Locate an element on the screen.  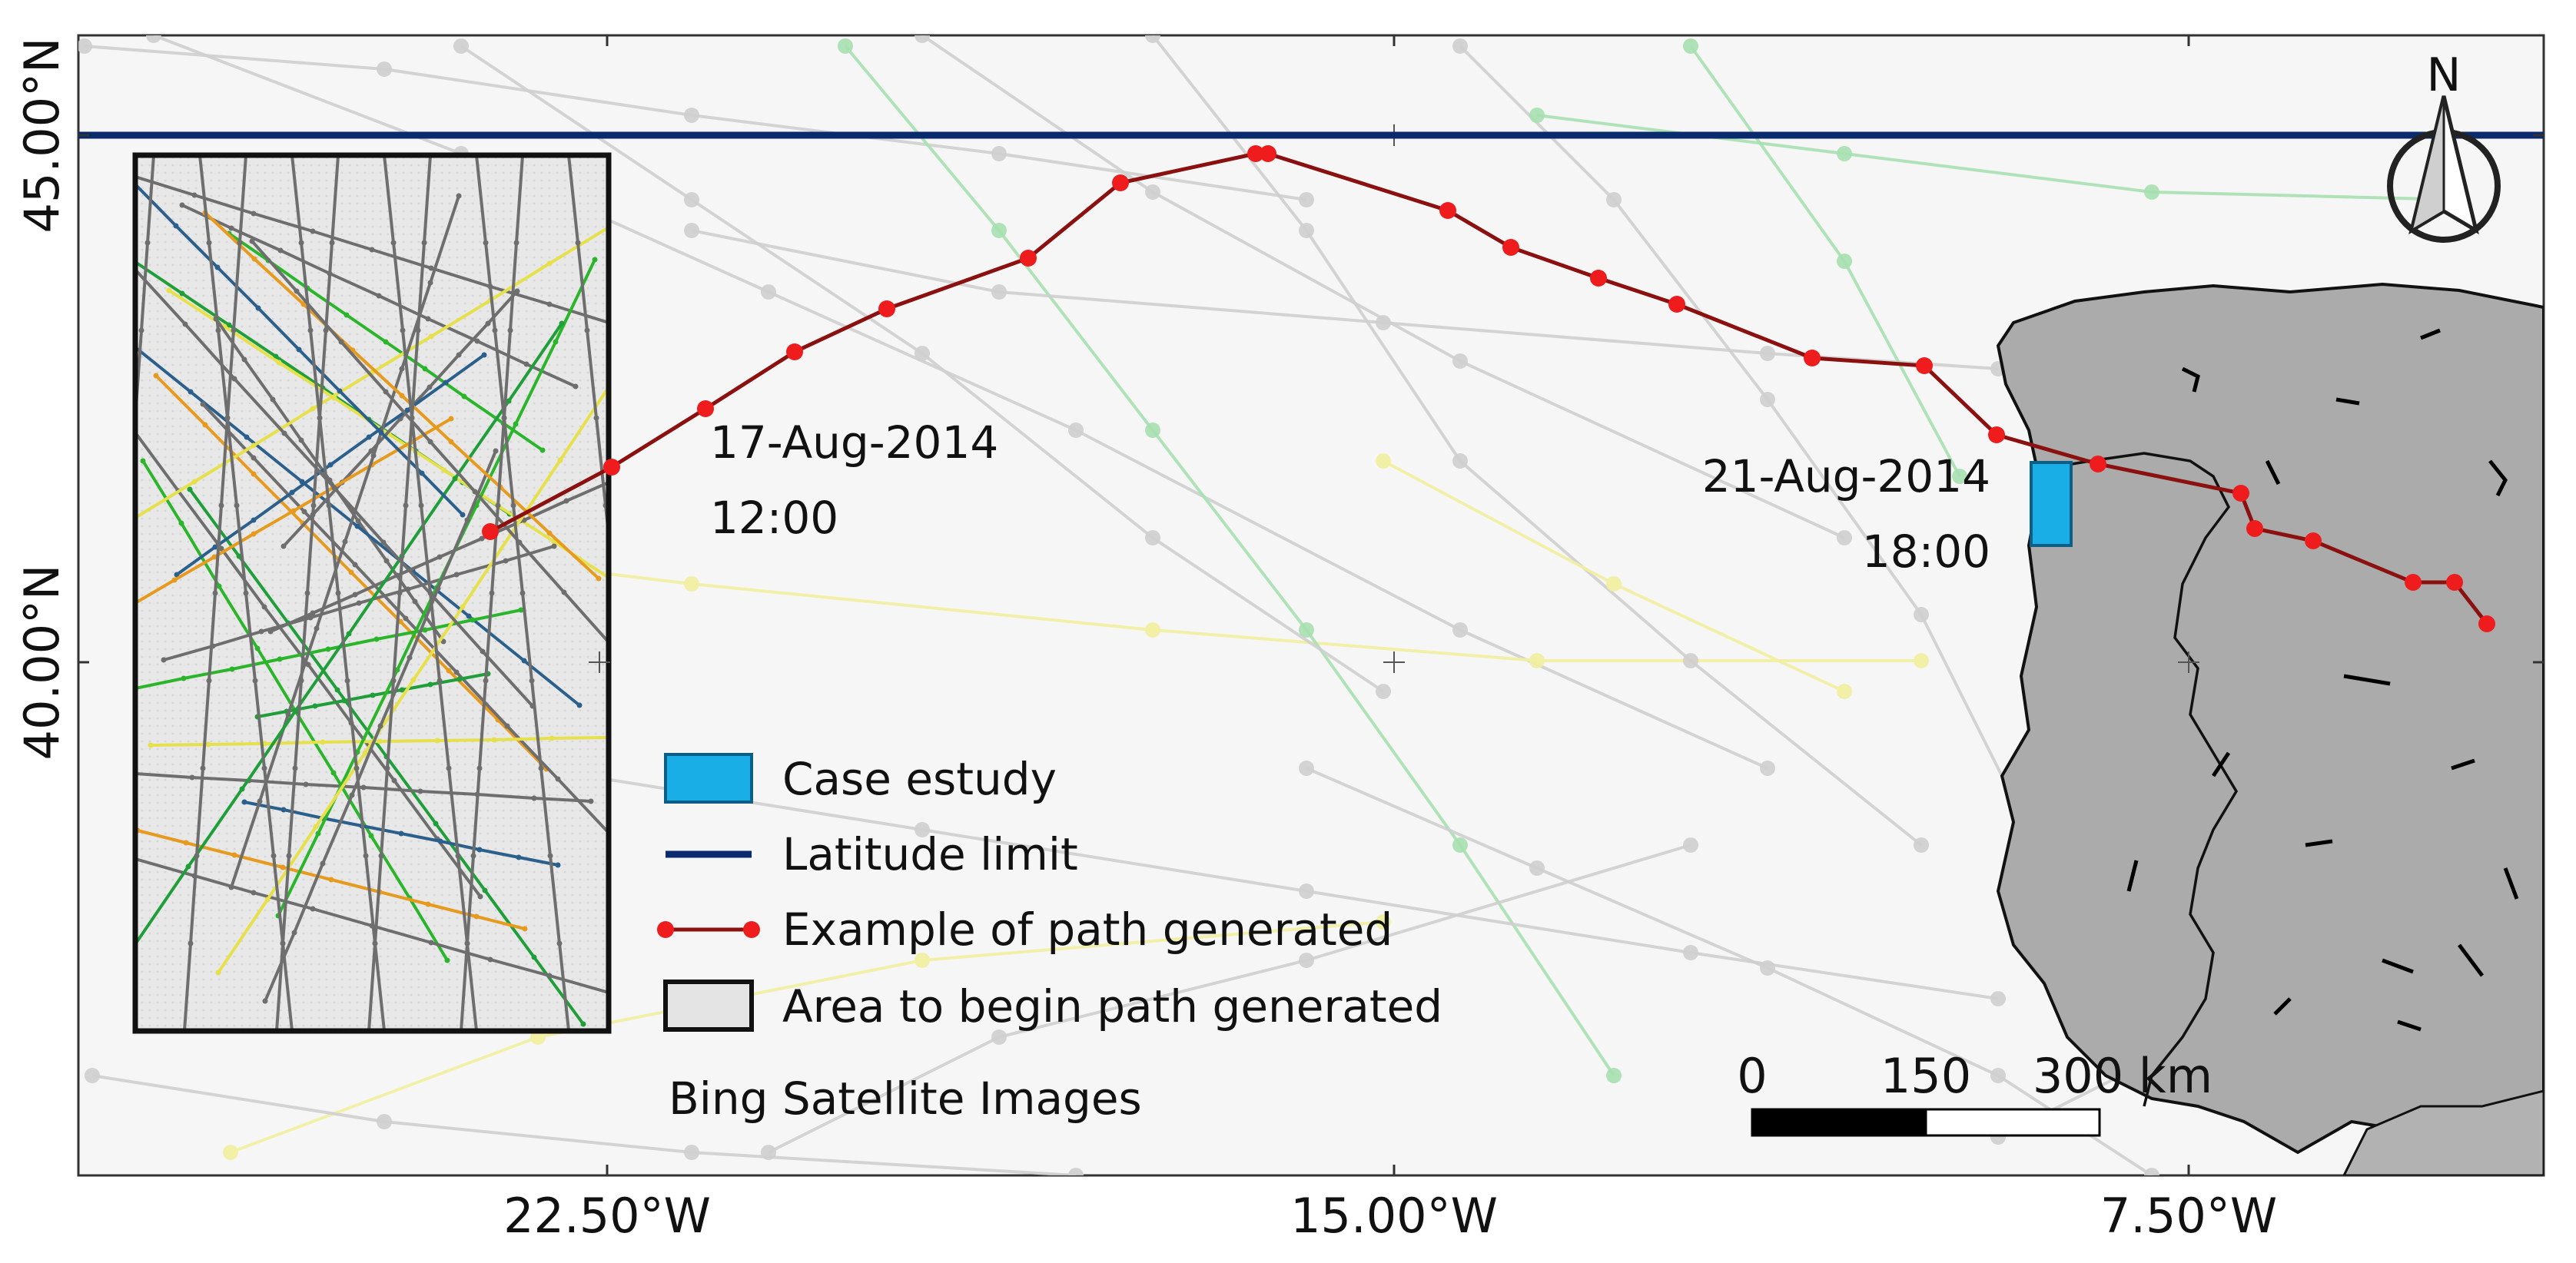
legend-case-study-swatch is located at coordinates (708, 778).